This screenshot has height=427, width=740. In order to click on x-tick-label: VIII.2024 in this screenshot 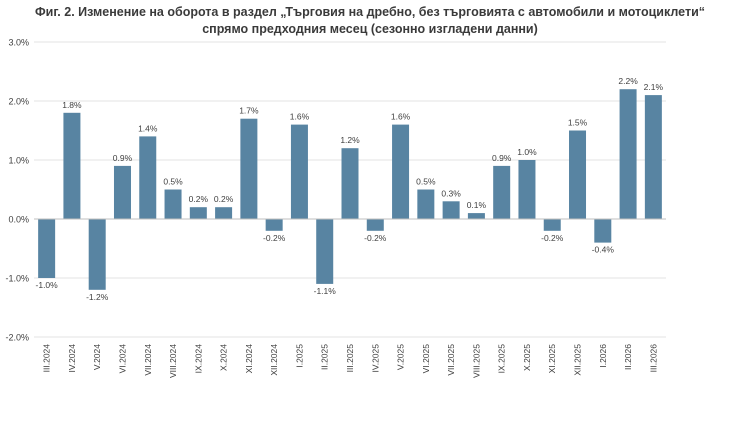, I will do `click(173, 361)`.